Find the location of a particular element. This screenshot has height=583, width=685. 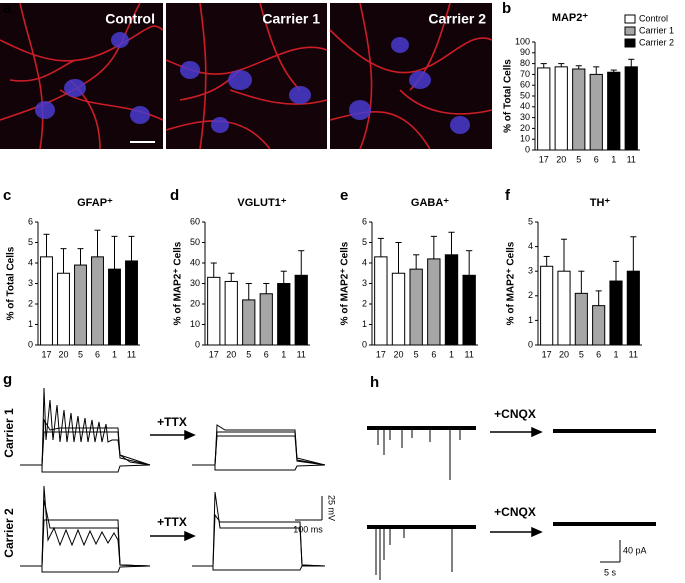

image is located at coordinates (81, 76).